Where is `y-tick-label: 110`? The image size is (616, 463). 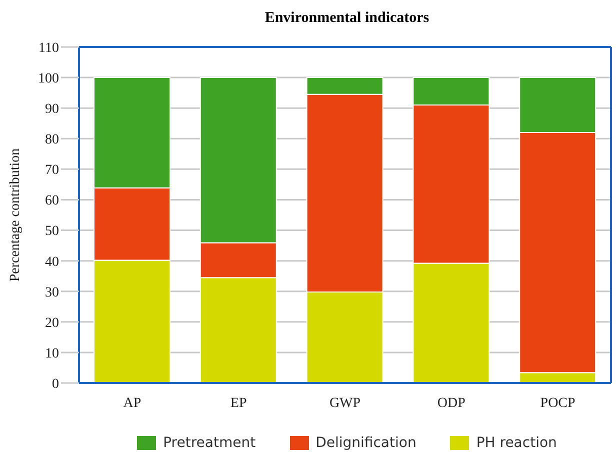
y-tick-label: 110 is located at coordinates (48, 48).